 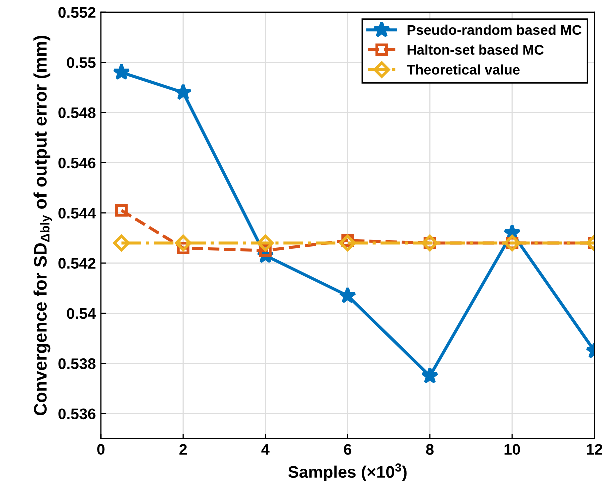 I want to click on y-tick-label: 0.54, so click(x=81, y=314).